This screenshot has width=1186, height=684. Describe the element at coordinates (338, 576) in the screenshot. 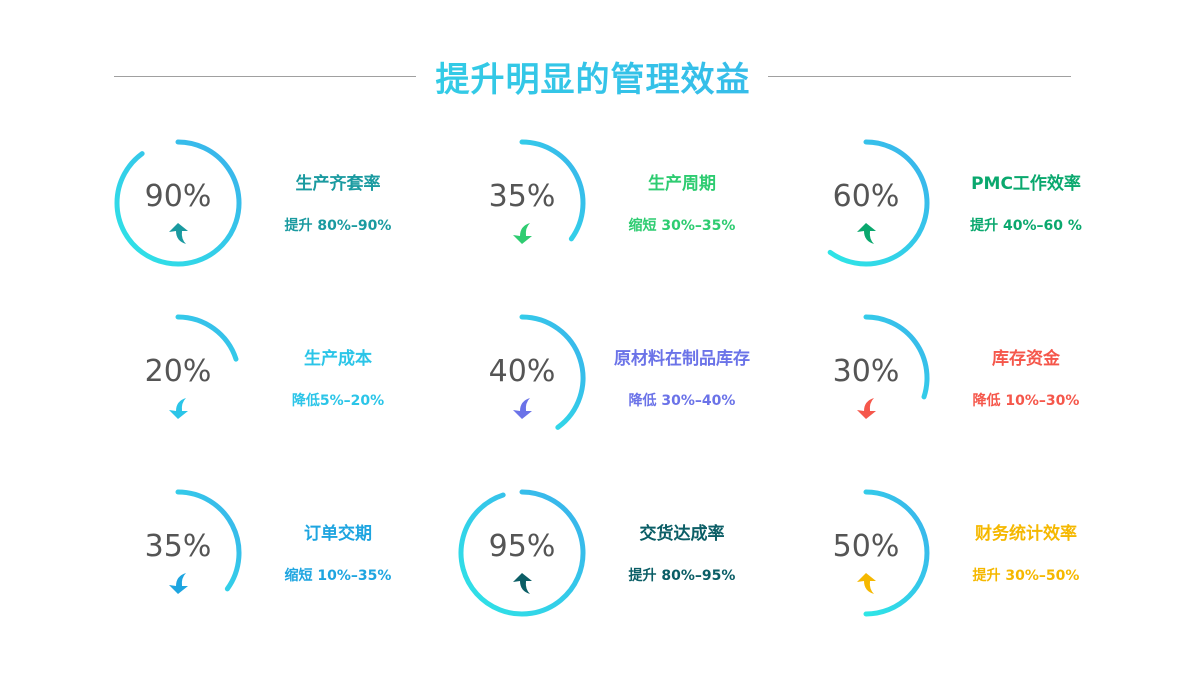

I see `metric-description: 缩短 10%–35%` at that location.